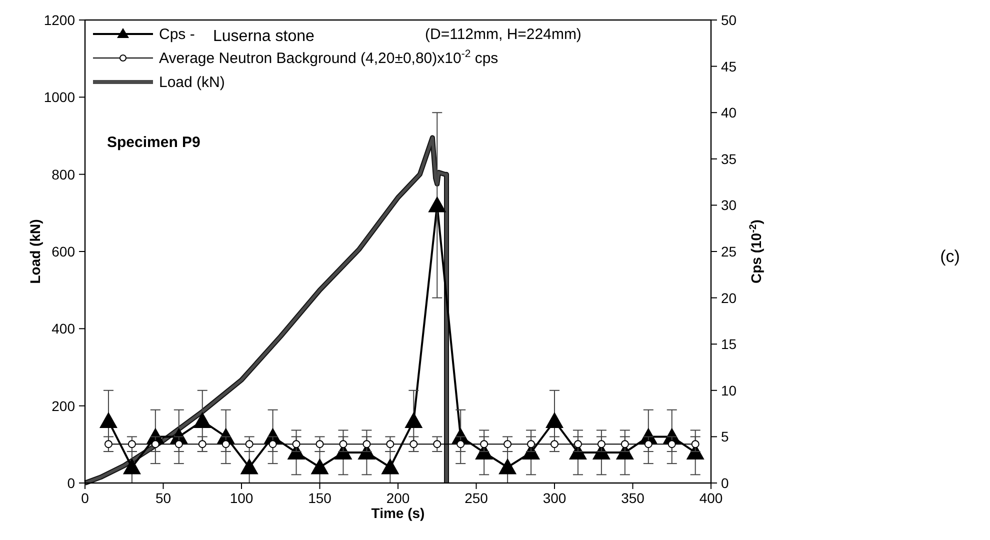 This screenshot has height=540, width=990. Describe the element at coordinates (554, 498) in the screenshot. I see `x-tick-label: 300` at that location.